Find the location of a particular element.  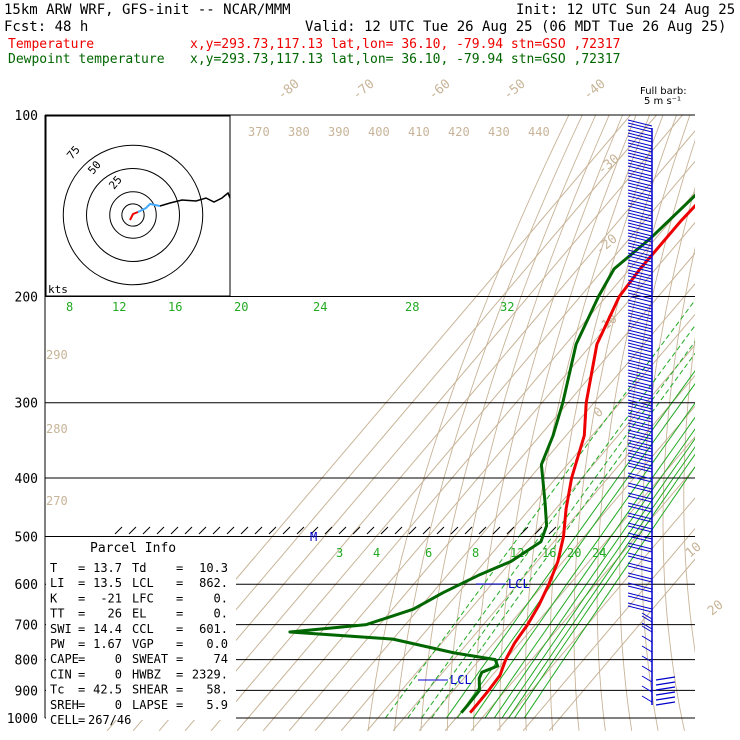

theta-label: 400 is located at coordinates (379, 132).